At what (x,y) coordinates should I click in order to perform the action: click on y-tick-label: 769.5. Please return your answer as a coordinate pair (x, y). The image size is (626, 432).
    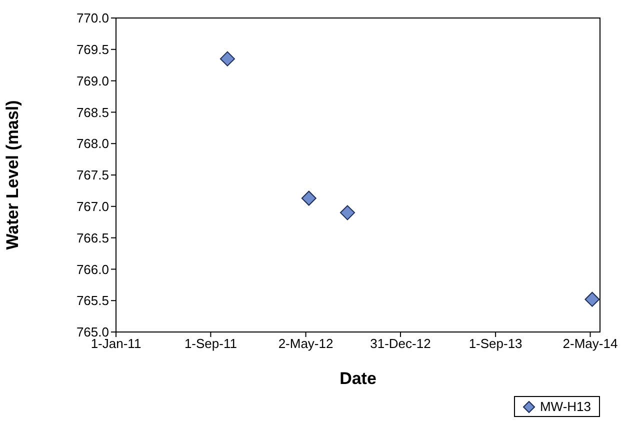
    Looking at the image, I should click on (92, 50).